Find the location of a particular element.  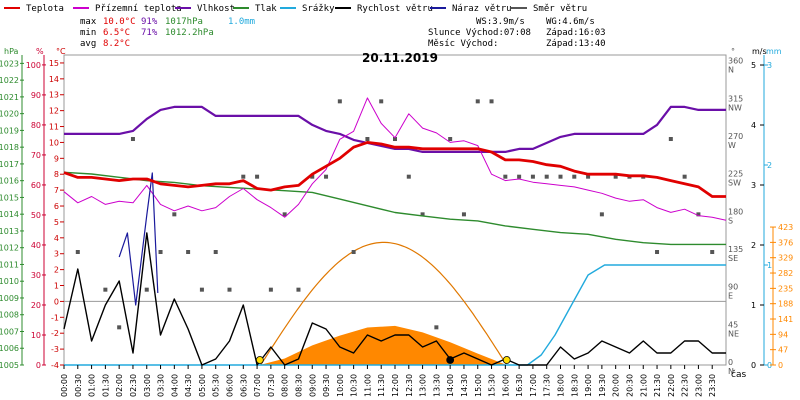

axis-dir-tick-label: 360 is located at coordinates (735, 61).